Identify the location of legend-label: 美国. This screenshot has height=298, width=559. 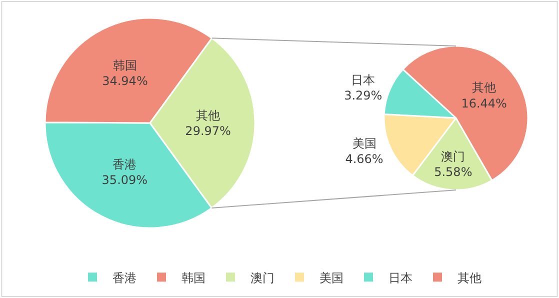
(332, 277).